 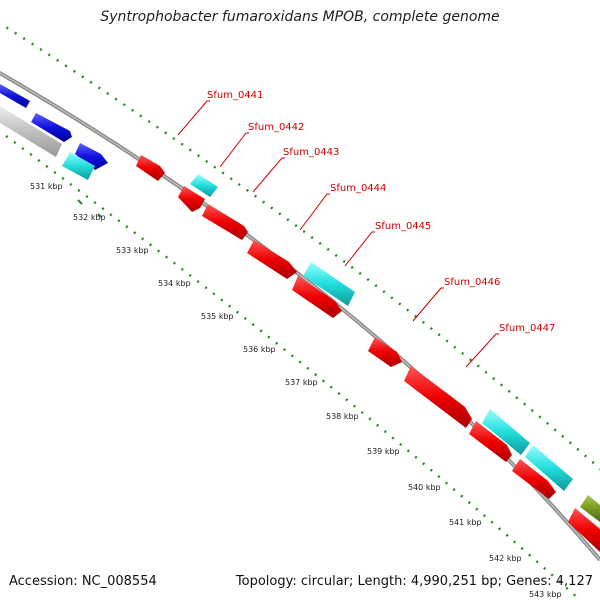 I want to click on gene-label: Sfum_0445, so click(x=403, y=226).